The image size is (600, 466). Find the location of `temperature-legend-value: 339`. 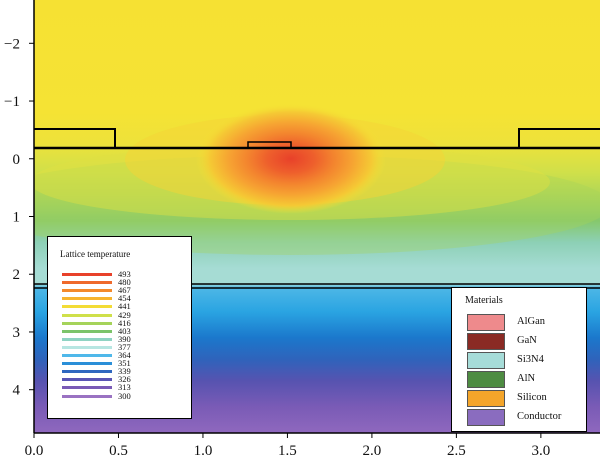

temperature-legend-value: 339 is located at coordinates (124, 371).